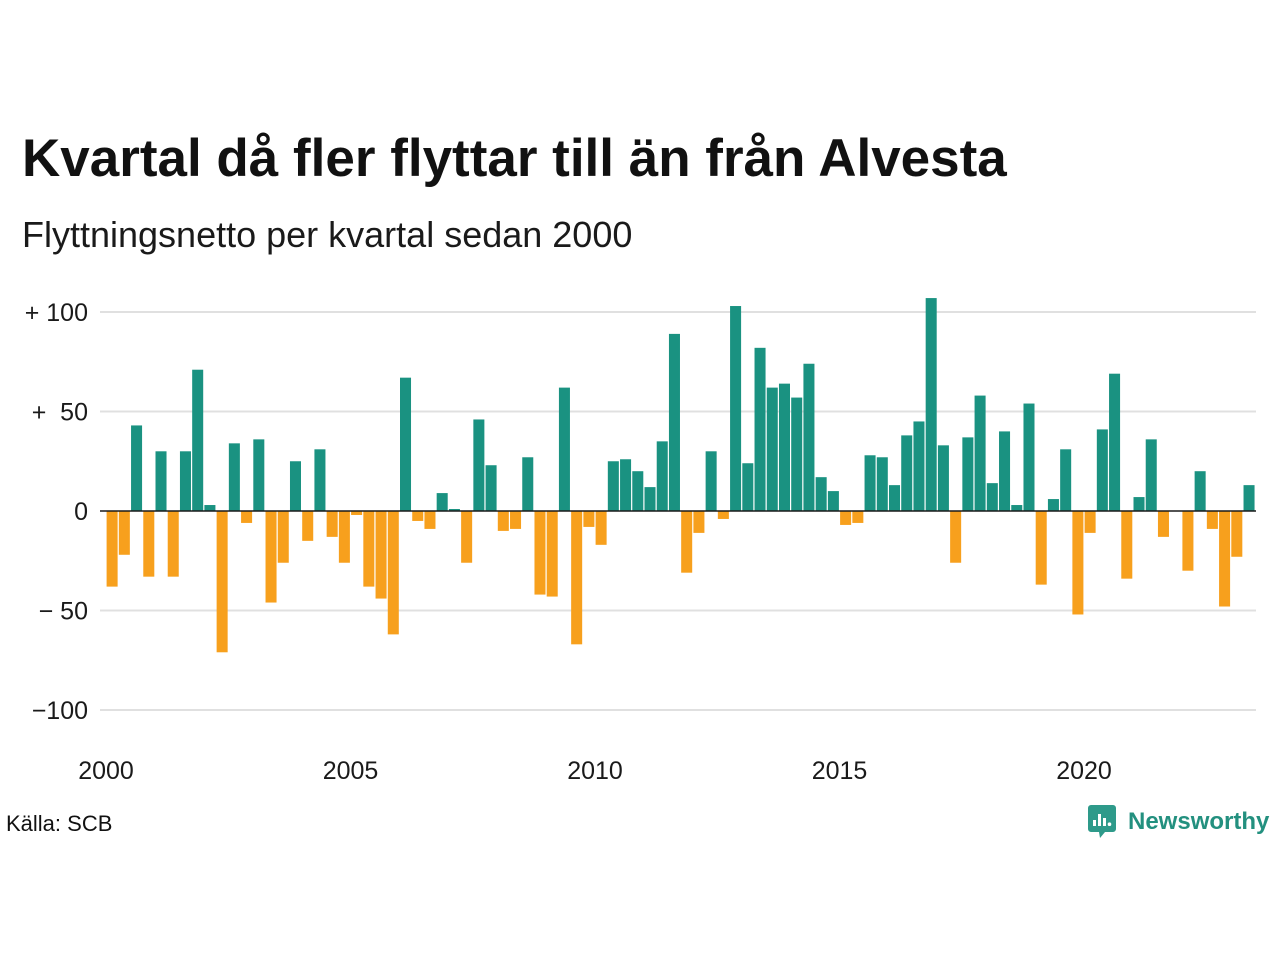  What do you see at coordinates (351, 771) in the screenshot?
I see `x-tick-label: 2005` at bounding box center [351, 771].